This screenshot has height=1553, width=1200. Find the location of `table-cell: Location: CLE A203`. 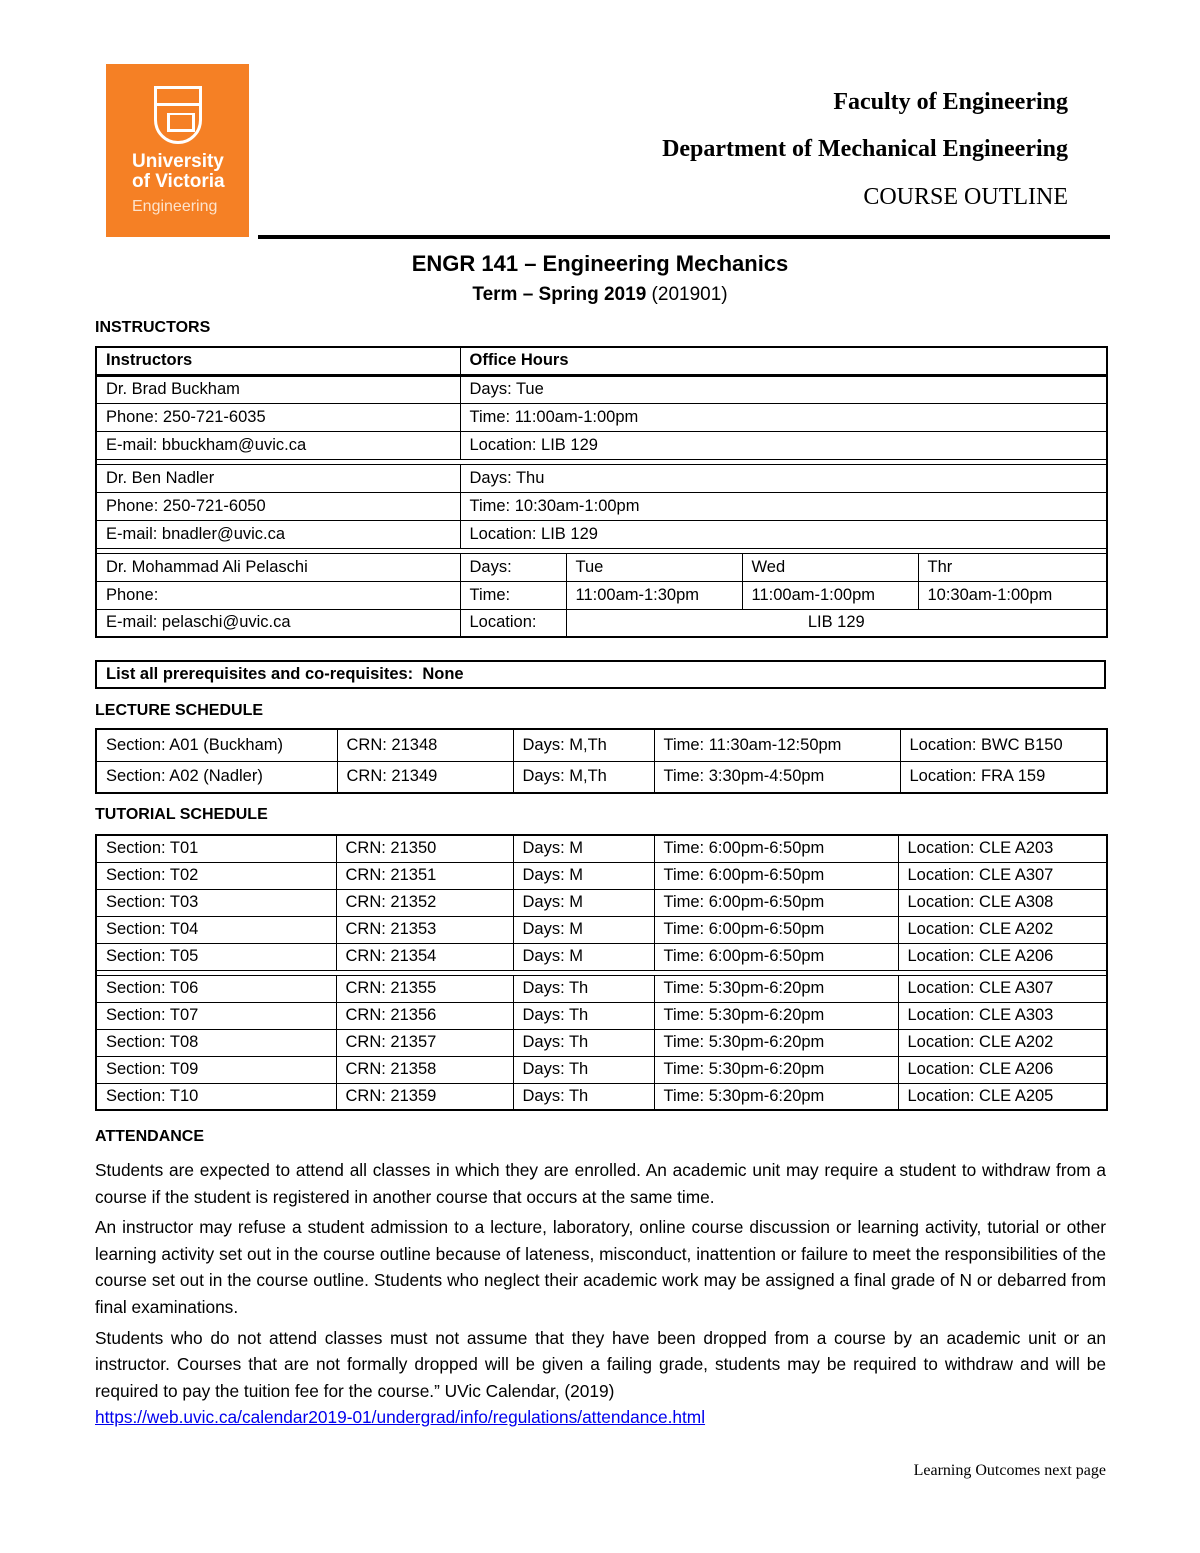

table-cell: Location: CLE A203 is located at coordinates (1002, 848).